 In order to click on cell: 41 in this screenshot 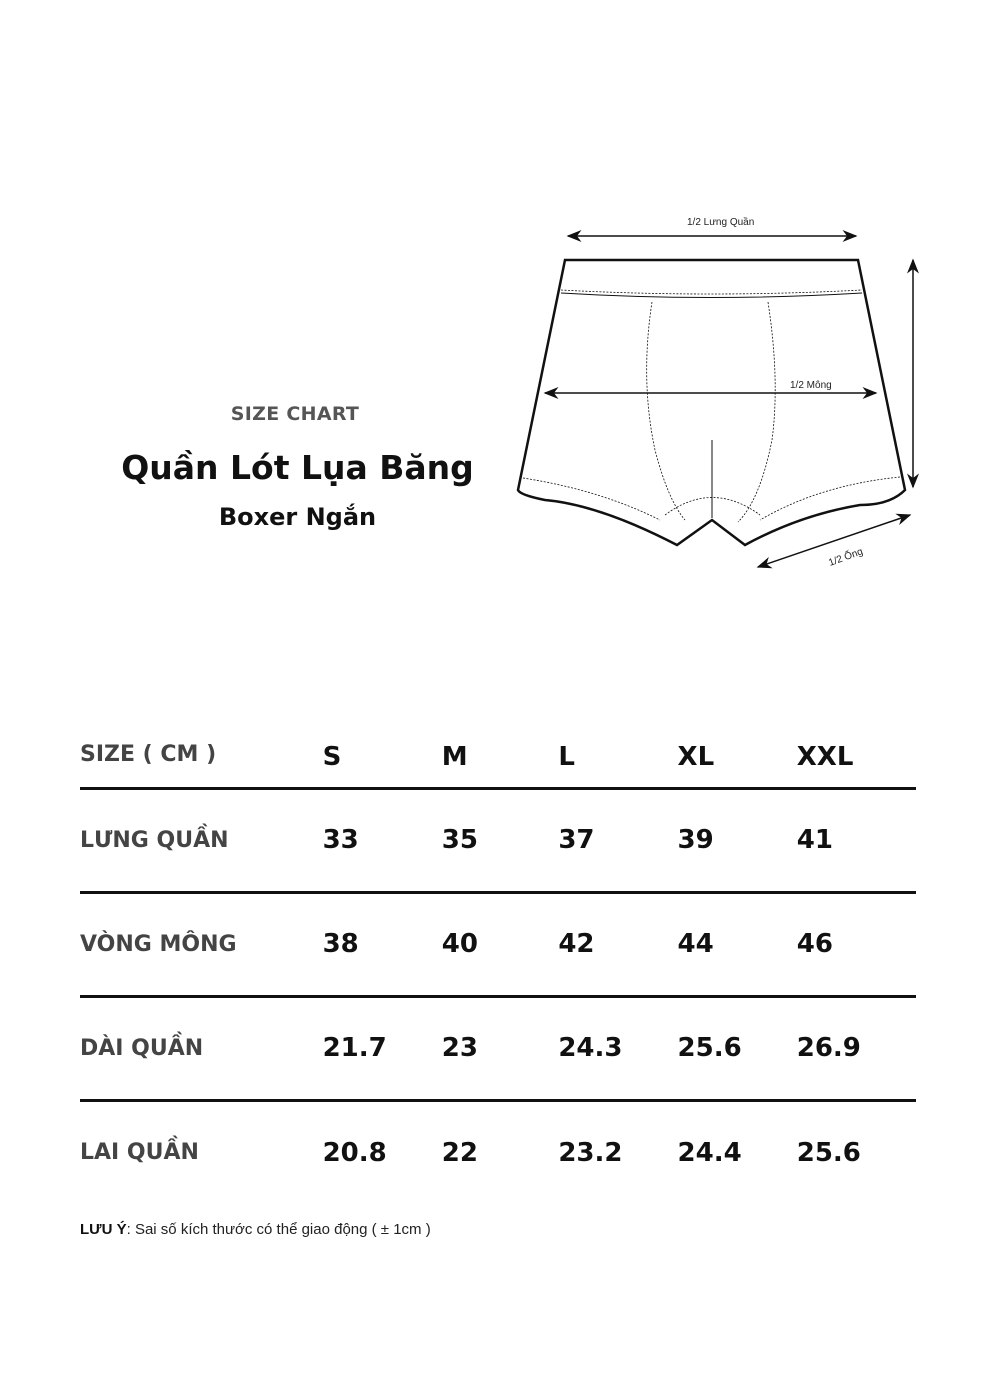, I will do `click(856, 841)`.